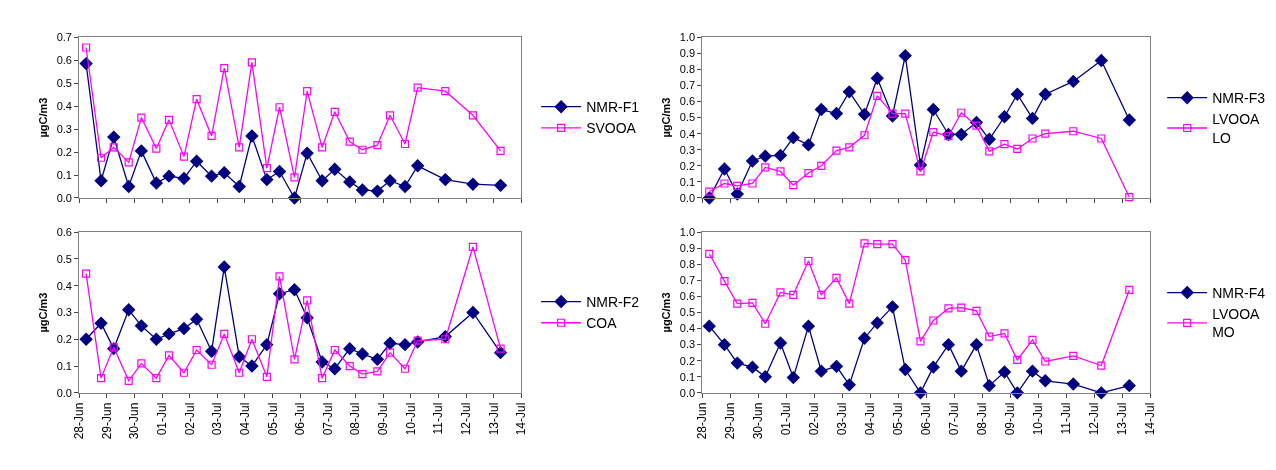  Describe the element at coordinates (1236, 128) in the screenshot. I see `legend-label: LVOOA LO` at that location.